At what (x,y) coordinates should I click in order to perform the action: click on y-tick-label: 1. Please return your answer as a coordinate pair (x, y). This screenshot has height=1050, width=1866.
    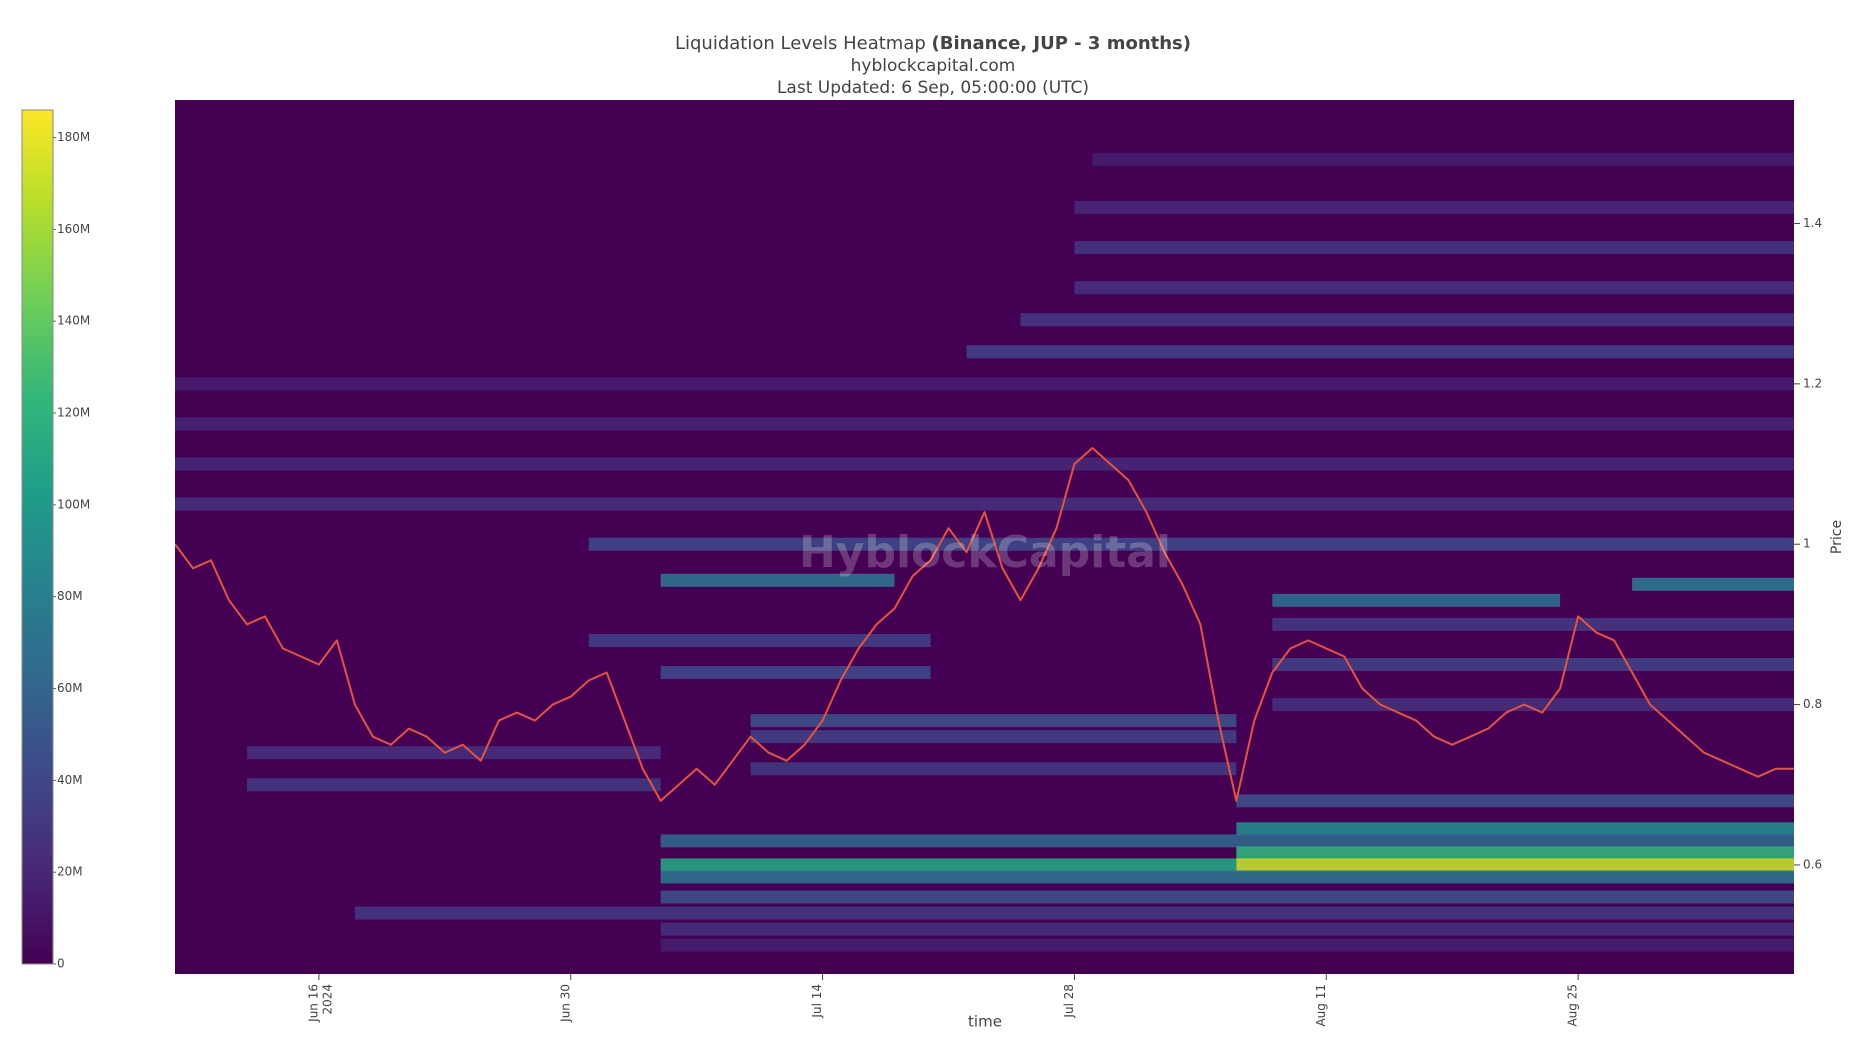
    Looking at the image, I should click on (1807, 544).